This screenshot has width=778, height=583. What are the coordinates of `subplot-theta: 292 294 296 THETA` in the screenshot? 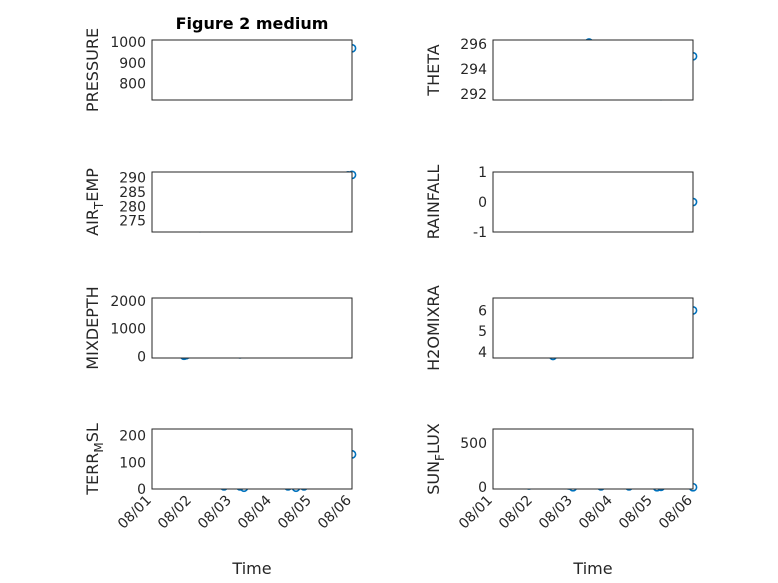 It's located at (561, 70).